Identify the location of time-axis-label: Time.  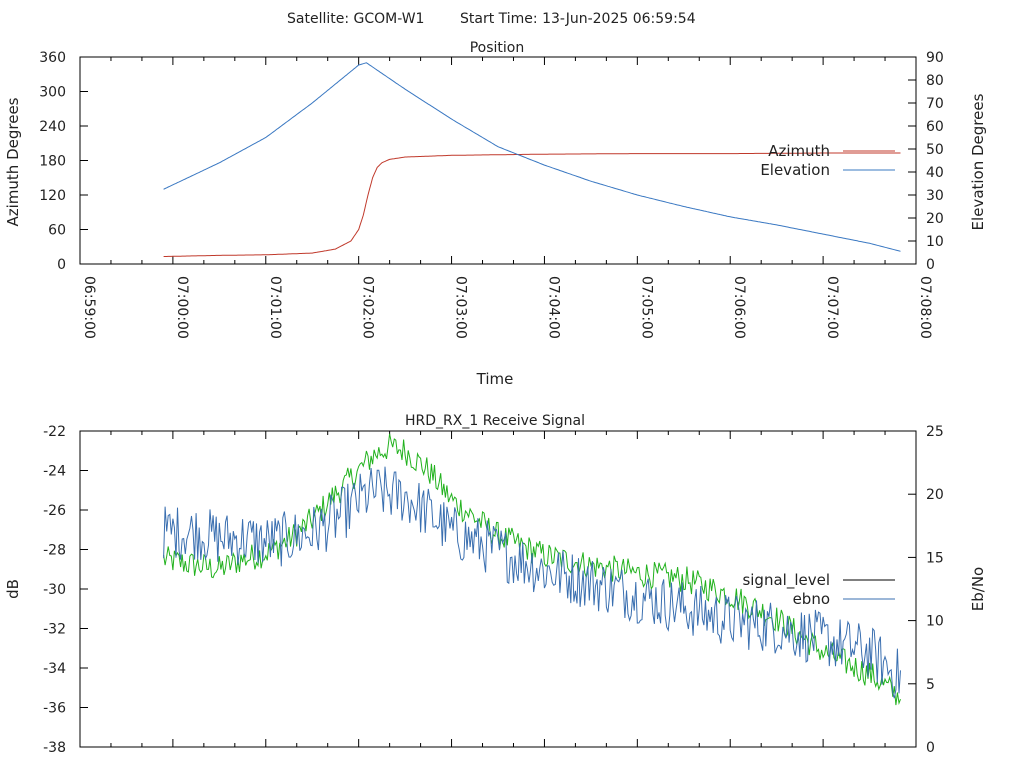
(495, 379).